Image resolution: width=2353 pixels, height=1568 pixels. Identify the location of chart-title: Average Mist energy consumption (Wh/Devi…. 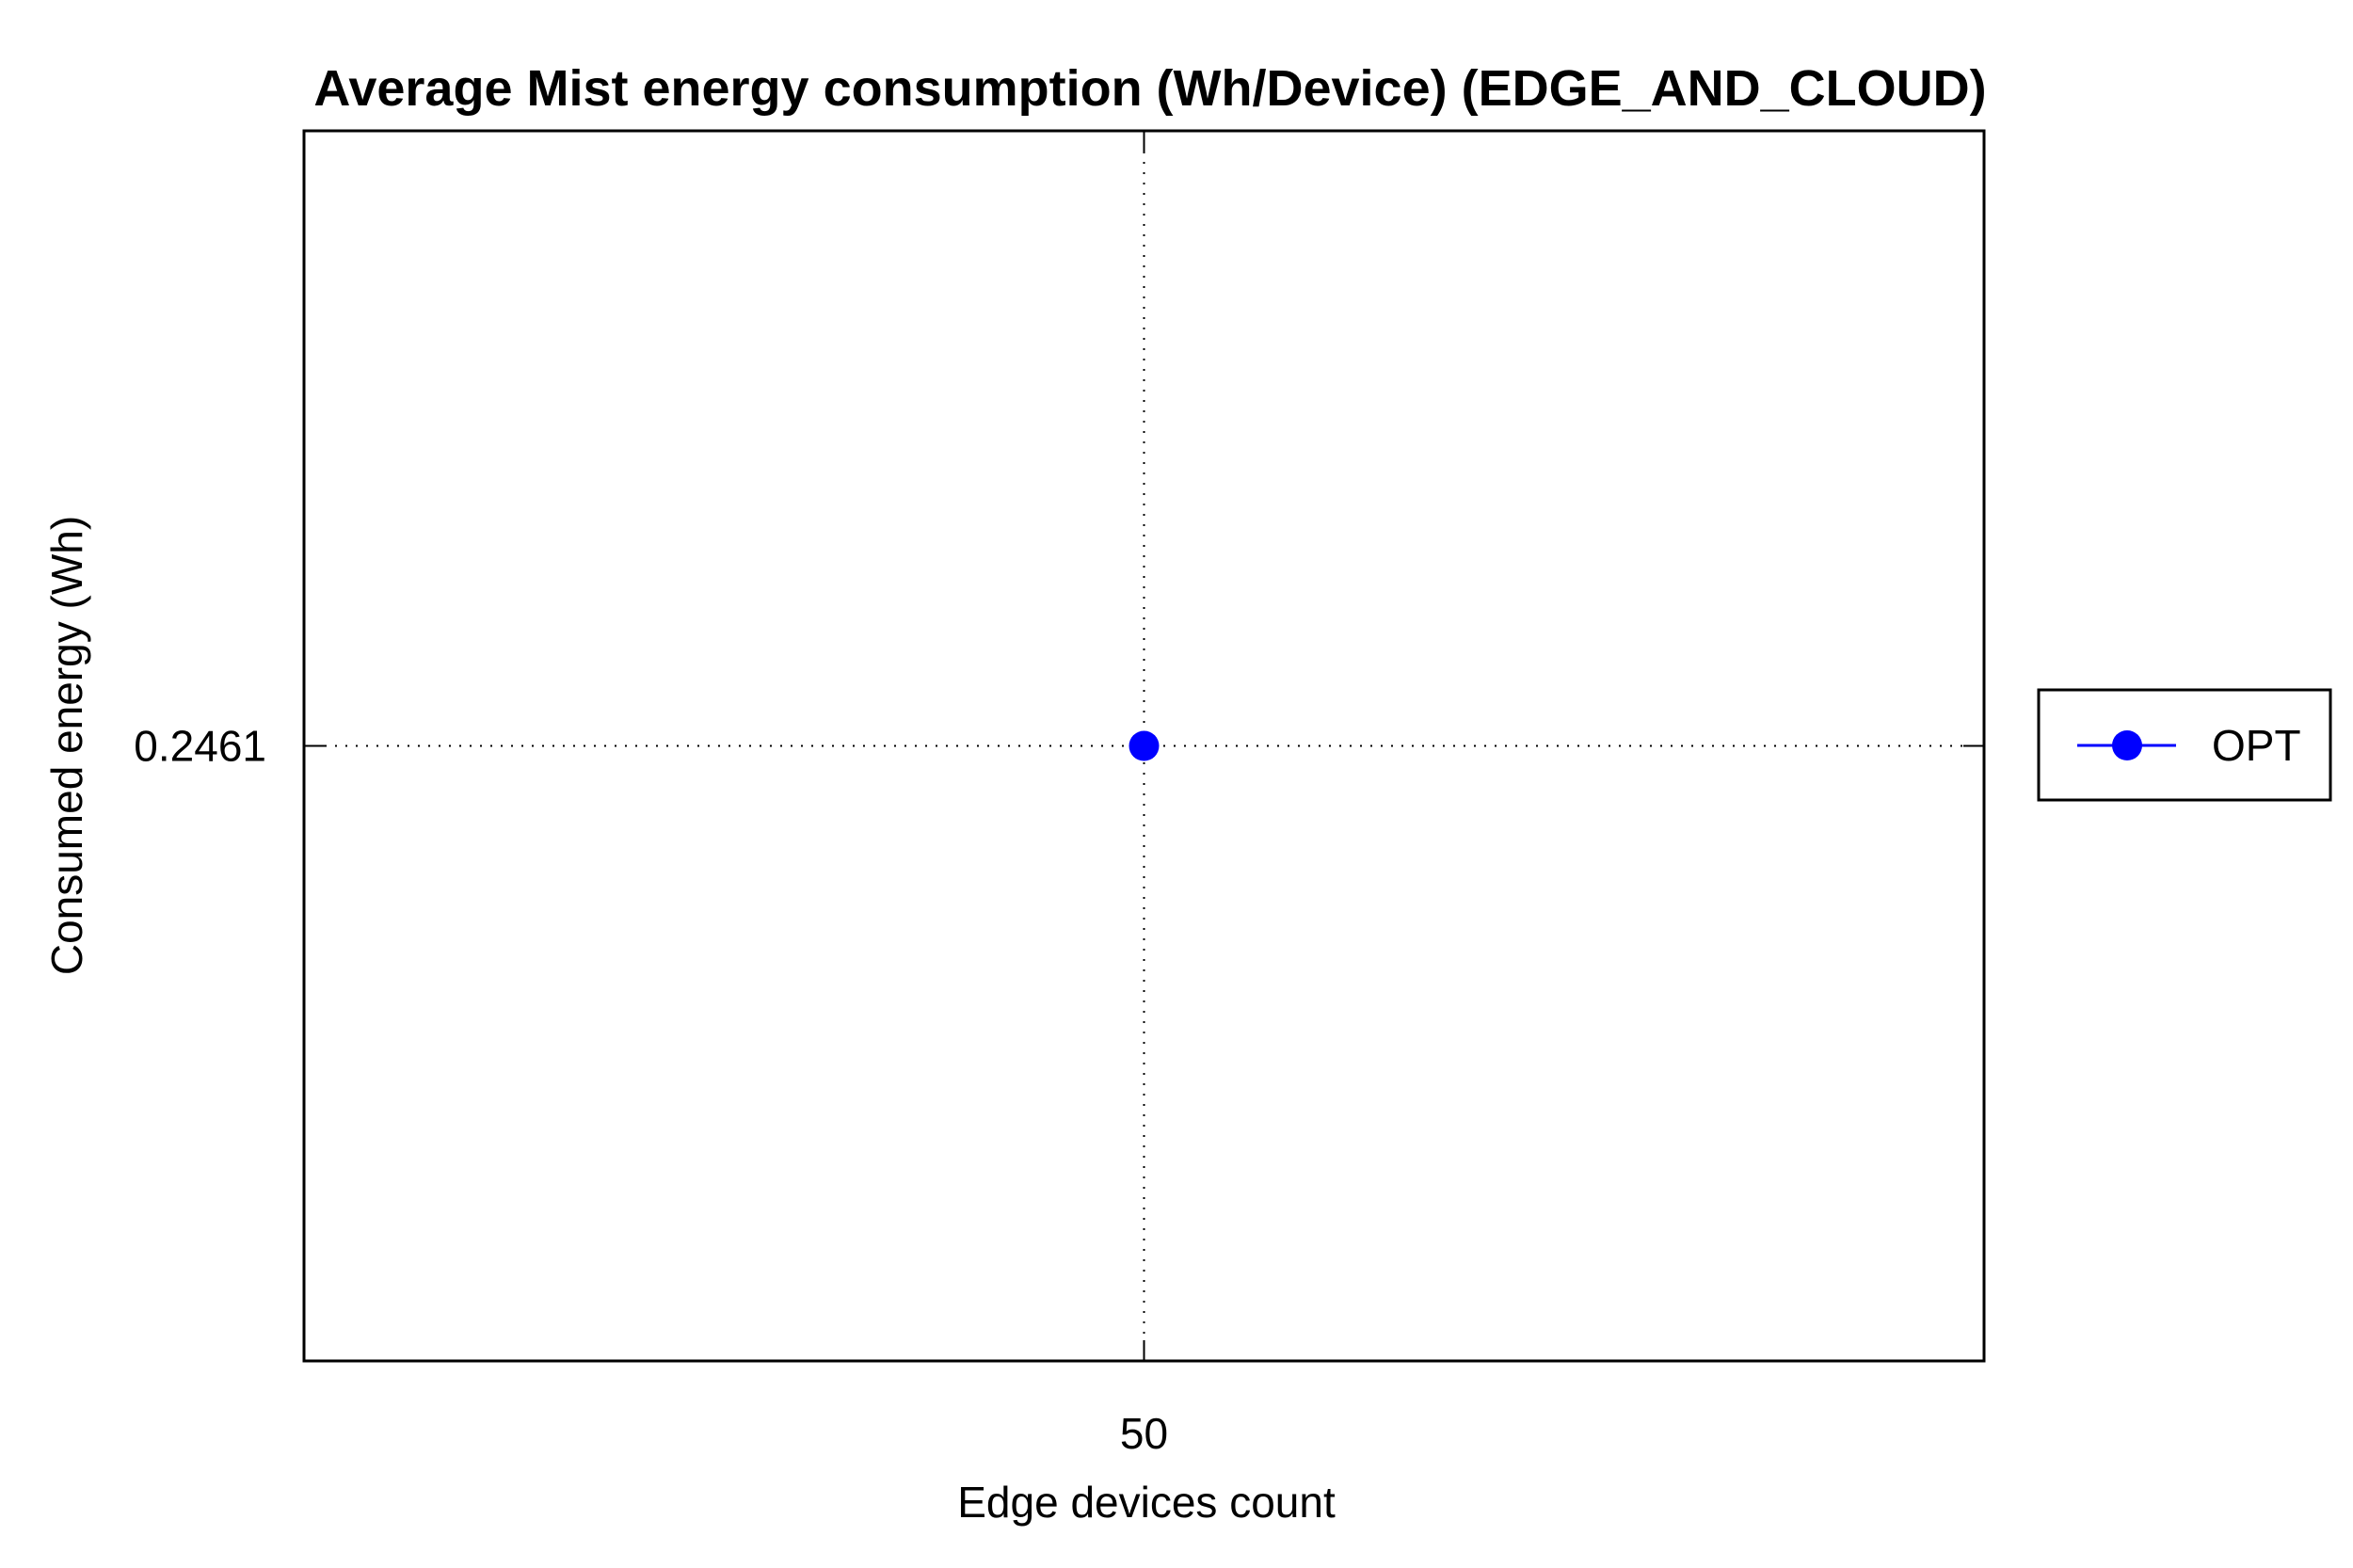
(1150, 88).